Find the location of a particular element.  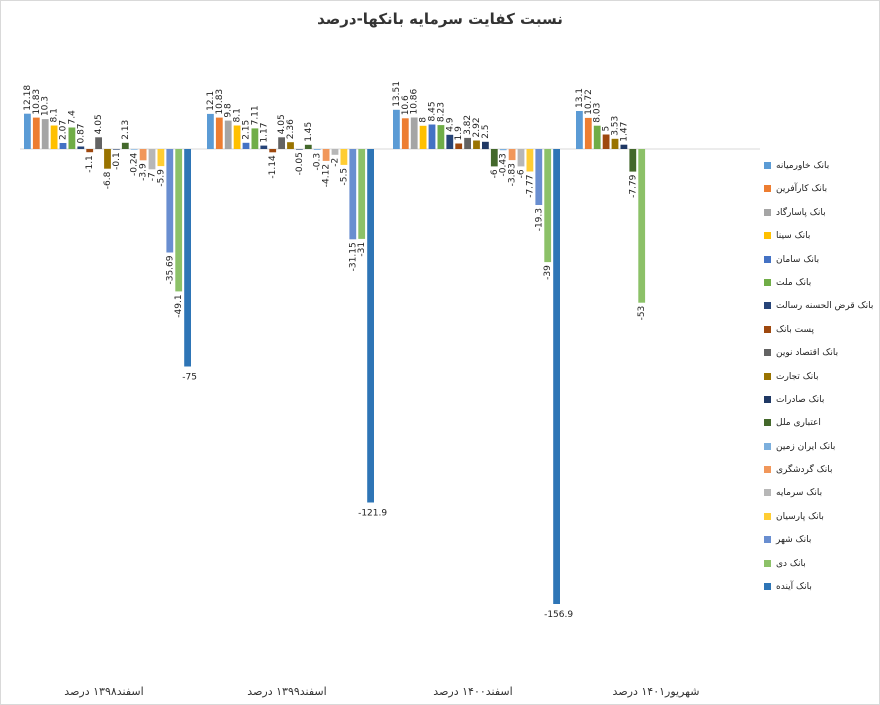

data-label: -53 is located at coordinates (642, 313).